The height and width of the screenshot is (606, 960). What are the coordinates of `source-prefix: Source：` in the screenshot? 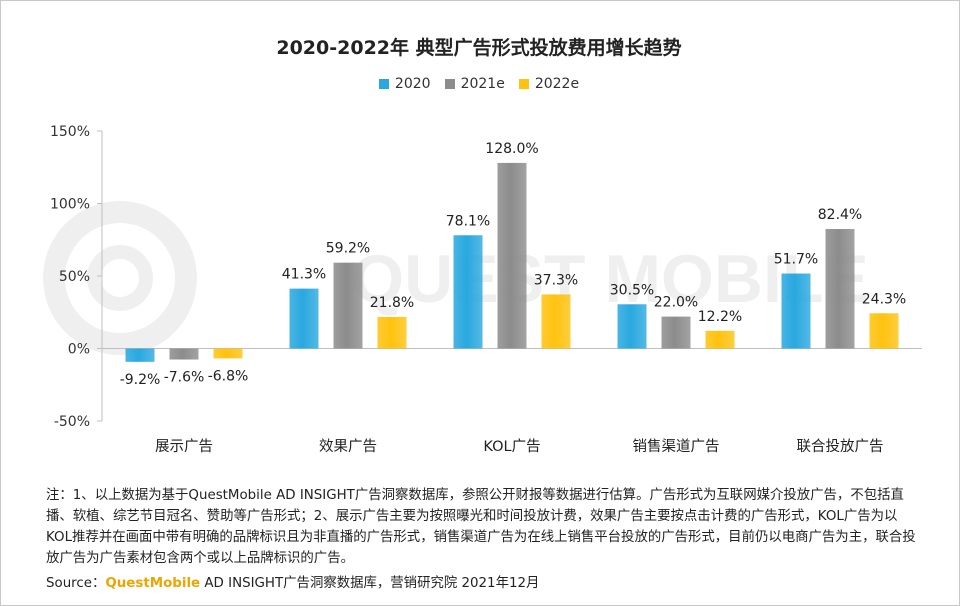 It's located at (76, 583).